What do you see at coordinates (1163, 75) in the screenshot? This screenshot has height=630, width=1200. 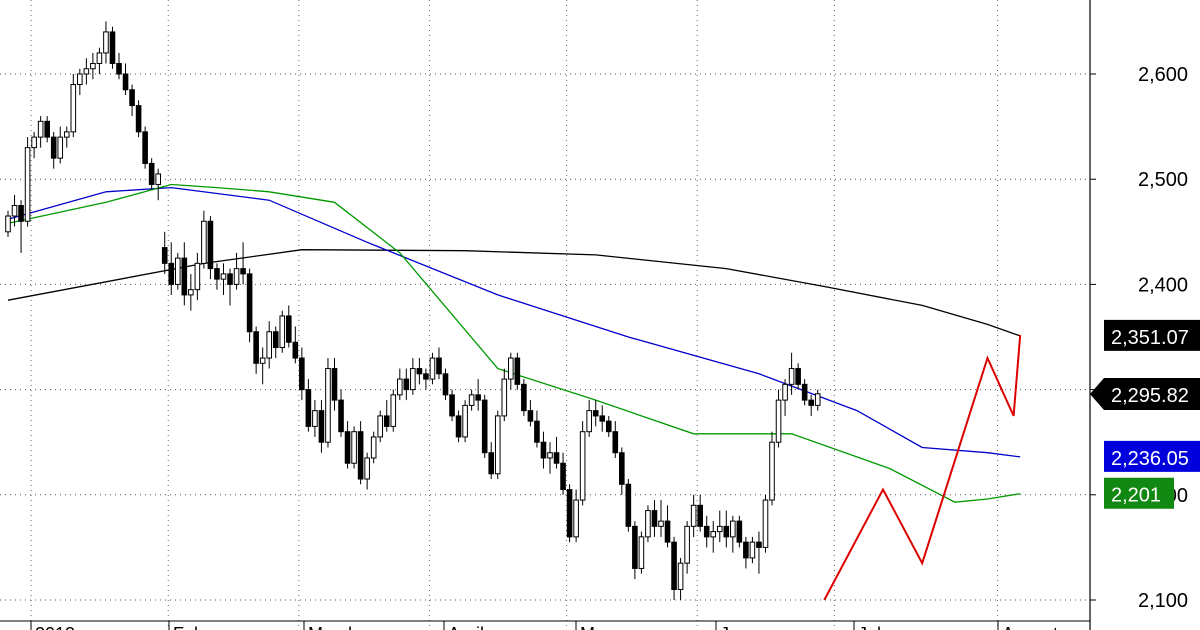 I see `y-tick-label: 2,600` at bounding box center [1163, 75].